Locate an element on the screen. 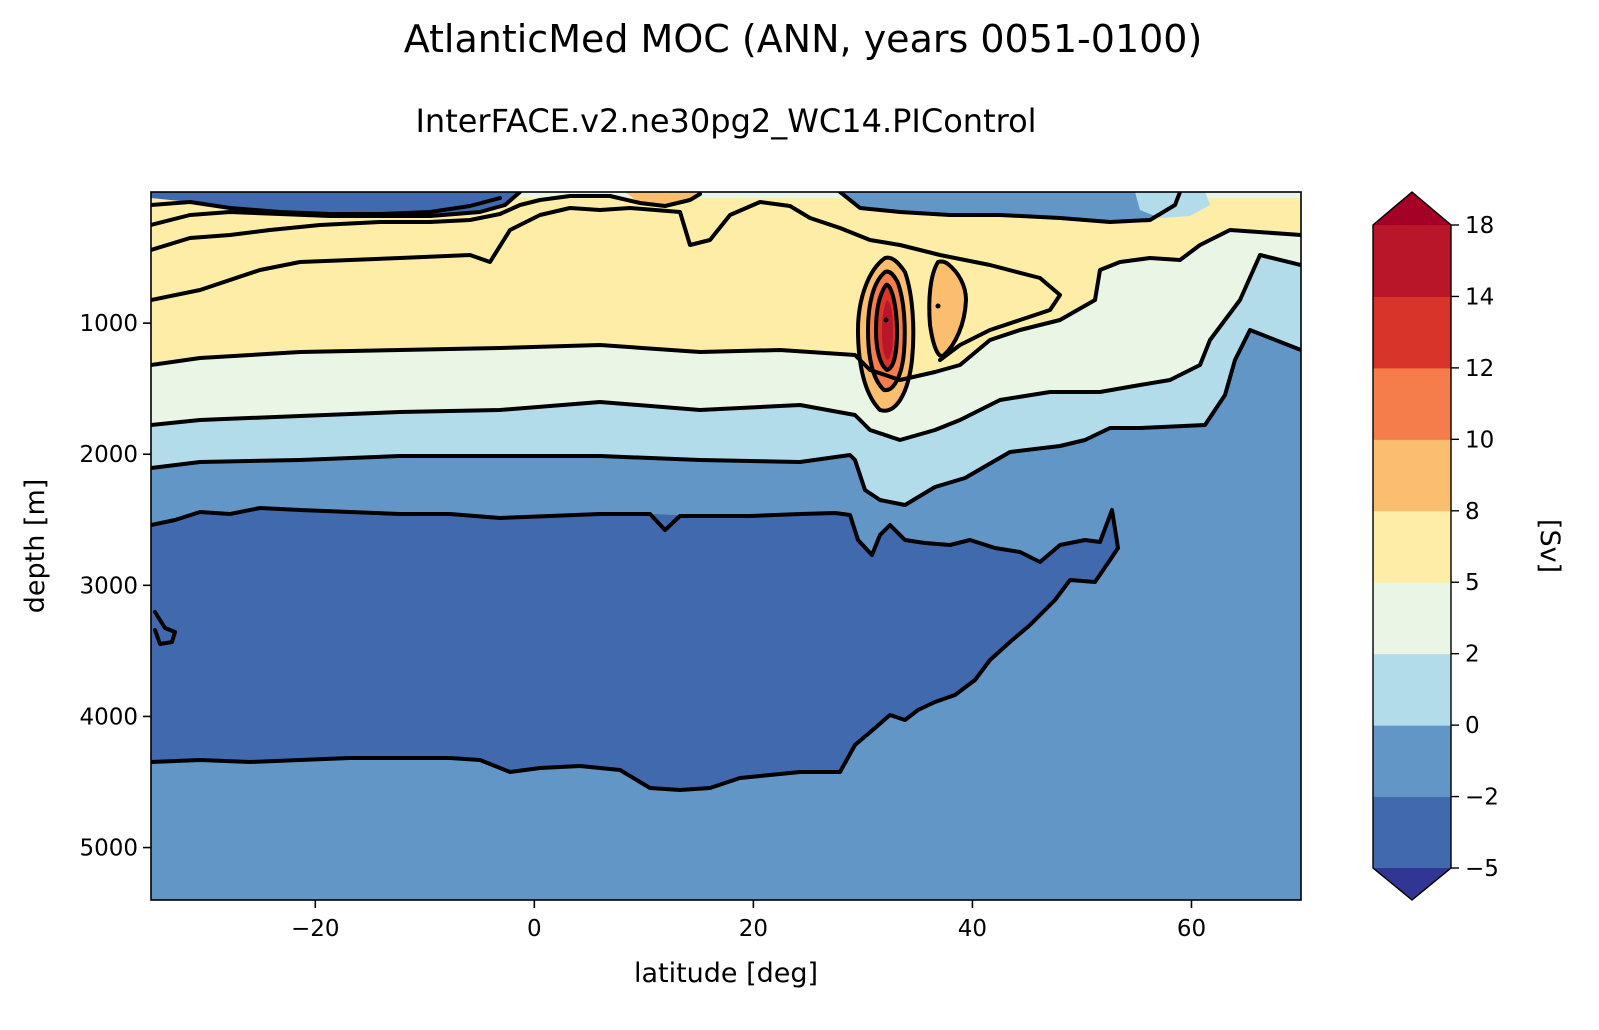 This screenshot has height=1030, width=1599. y-tick-label: 5000 is located at coordinates (108, 849).